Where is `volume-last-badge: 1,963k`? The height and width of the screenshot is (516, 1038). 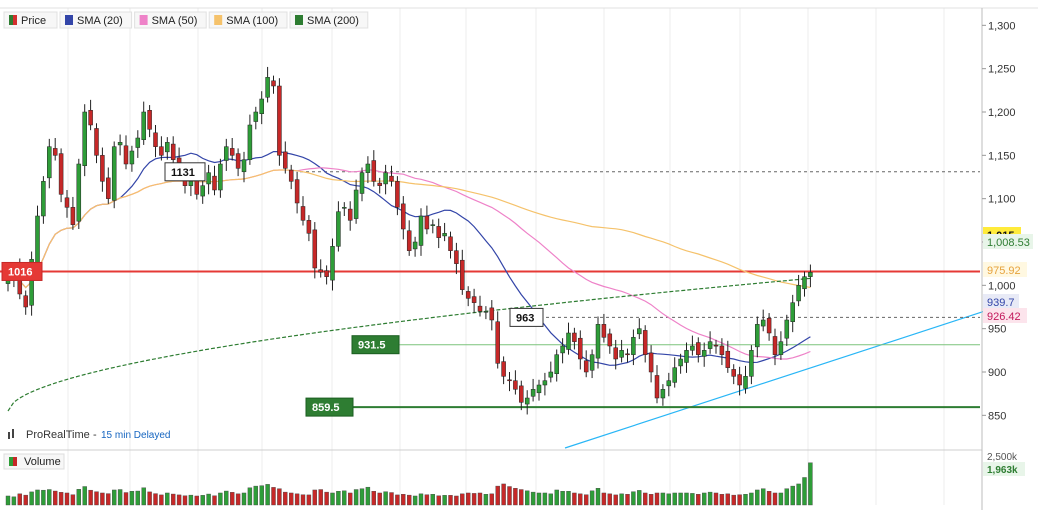
volume-last-badge: 1,963k is located at coordinates (1004, 469).